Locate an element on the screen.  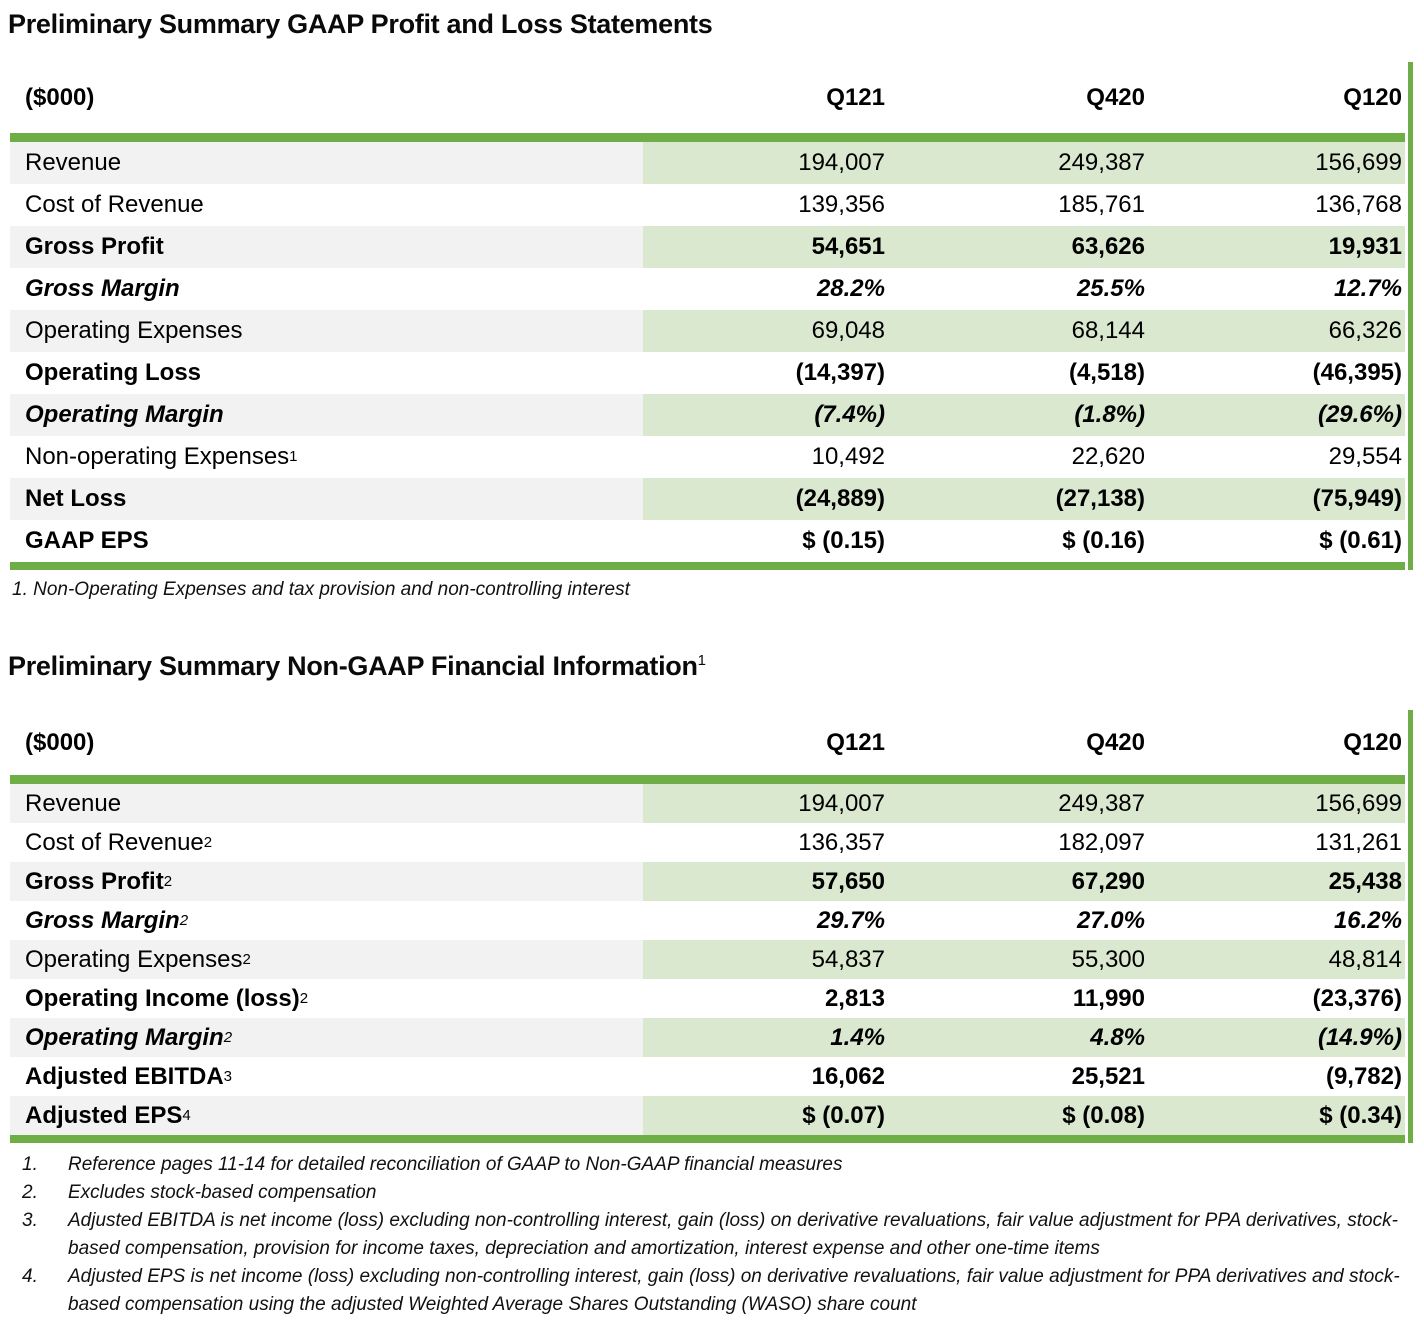
footnote-number: 2. is located at coordinates (30, 1192).